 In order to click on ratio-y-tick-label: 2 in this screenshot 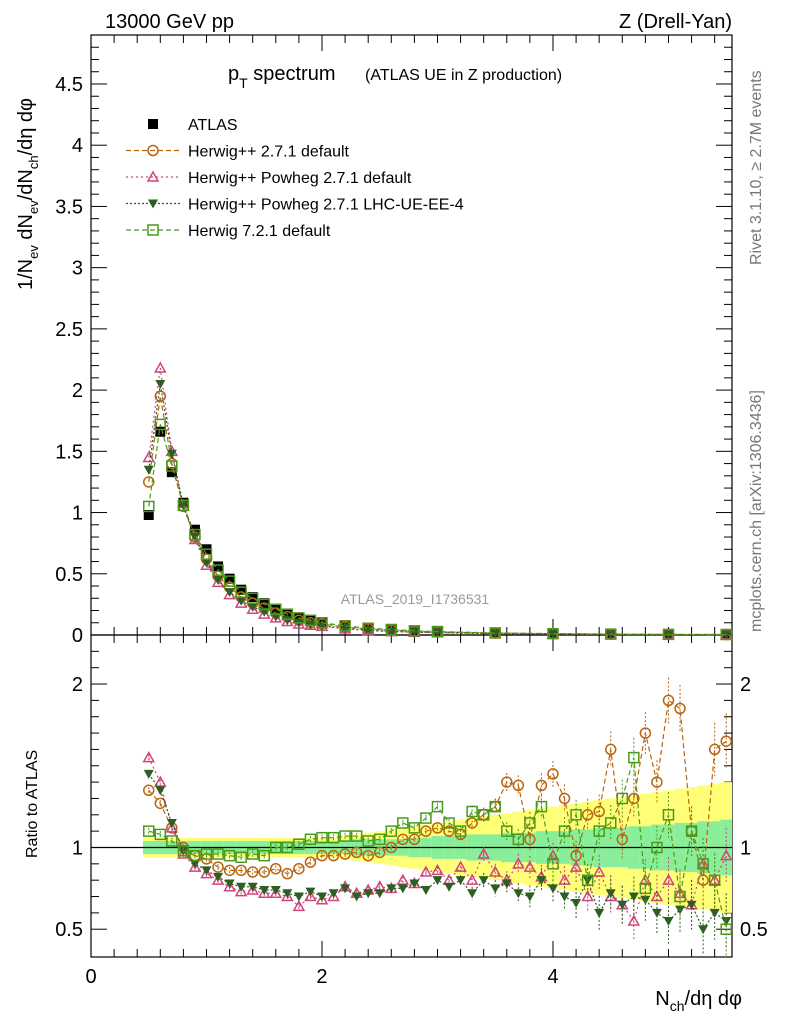, I will do `click(77, 685)`.